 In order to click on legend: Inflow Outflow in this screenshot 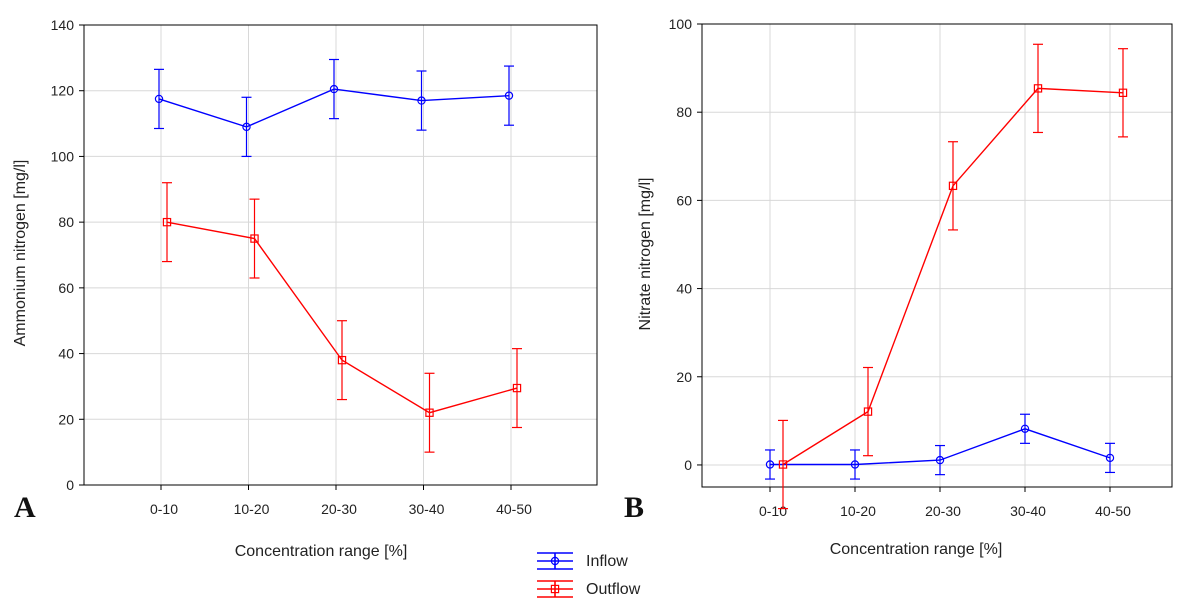, I will do `click(589, 575)`.